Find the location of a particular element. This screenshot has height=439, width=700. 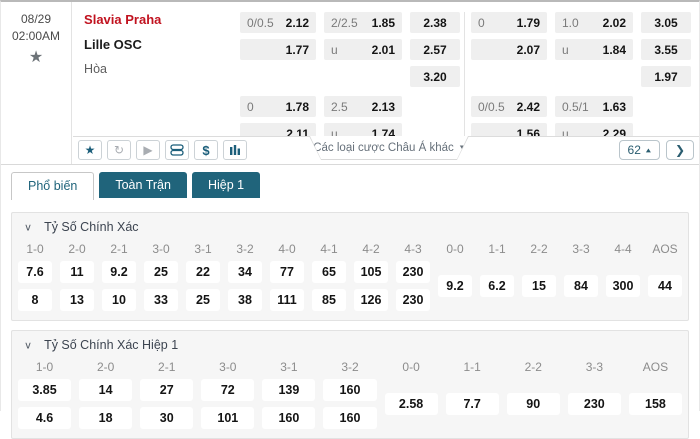

odds-value: 2.13 is located at coordinates (383, 106).